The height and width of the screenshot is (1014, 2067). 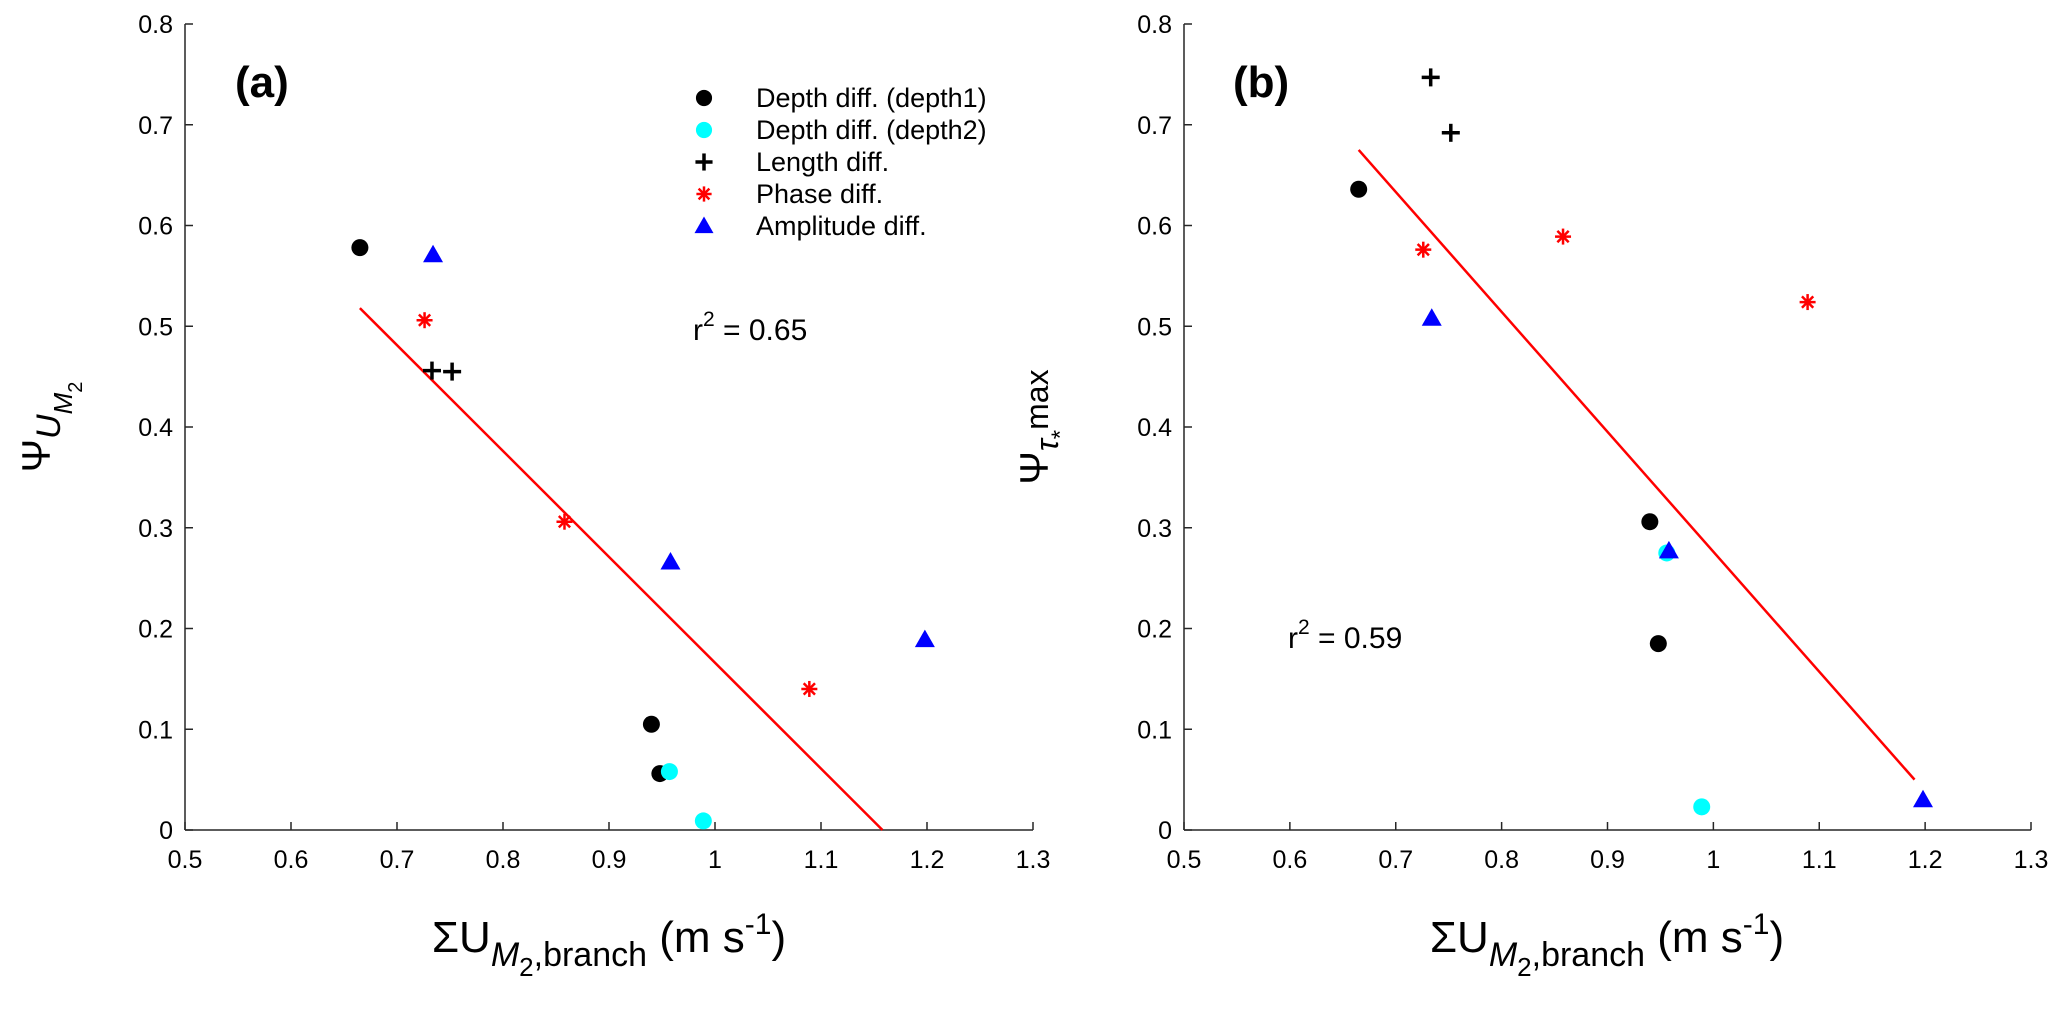 What do you see at coordinates (621, 569) in the screenshot?
I see `fit-line` at bounding box center [621, 569].